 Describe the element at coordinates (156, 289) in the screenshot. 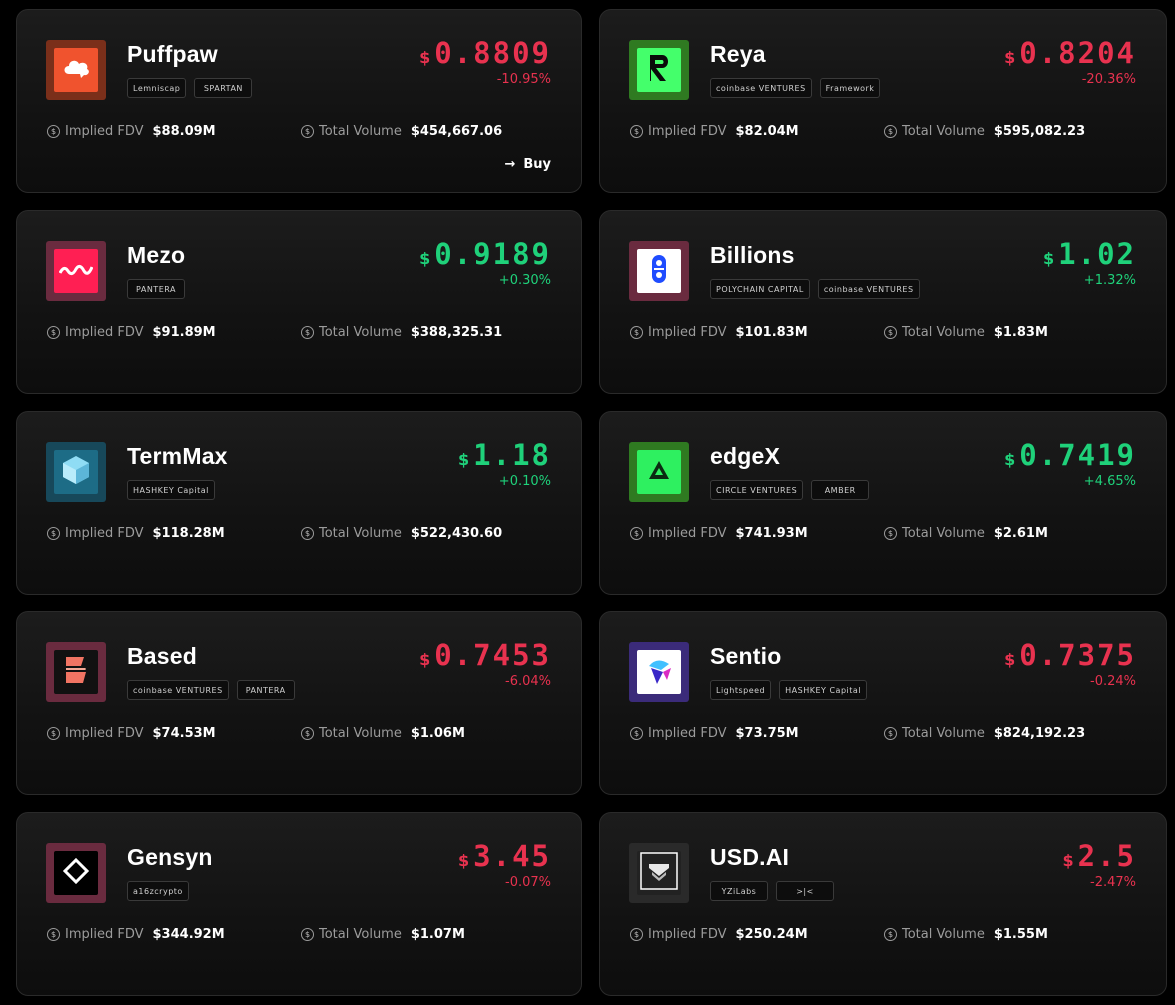

I see `backer-badge: PANTERA` at that location.